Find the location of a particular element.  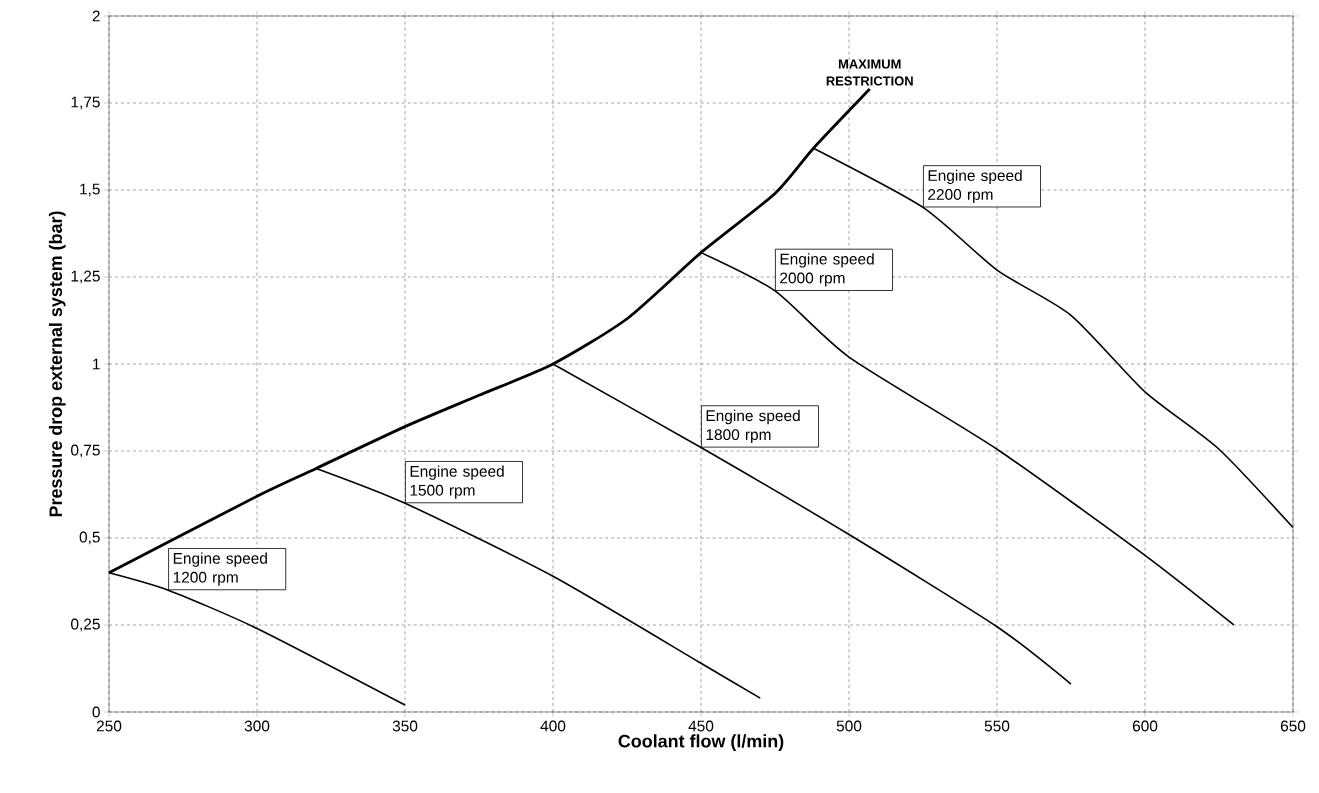

y-tick-label: 1,25 is located at coordinates (85, 277).